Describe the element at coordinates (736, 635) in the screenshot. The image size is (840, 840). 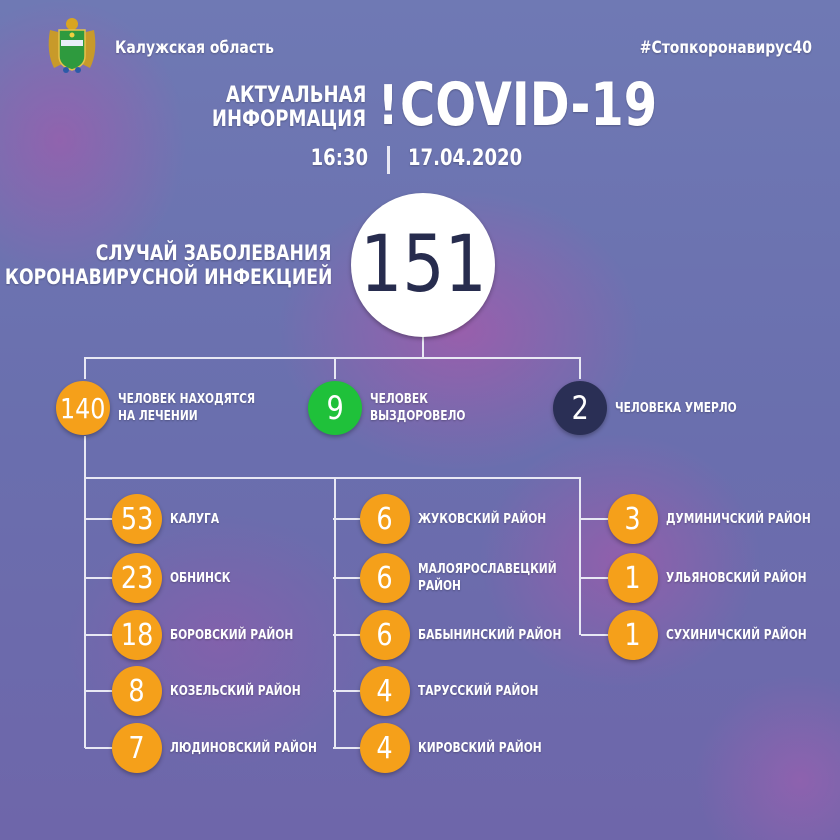
I see `district-label: СУХИНИЧСКИЙ РАЙОН` at that location.